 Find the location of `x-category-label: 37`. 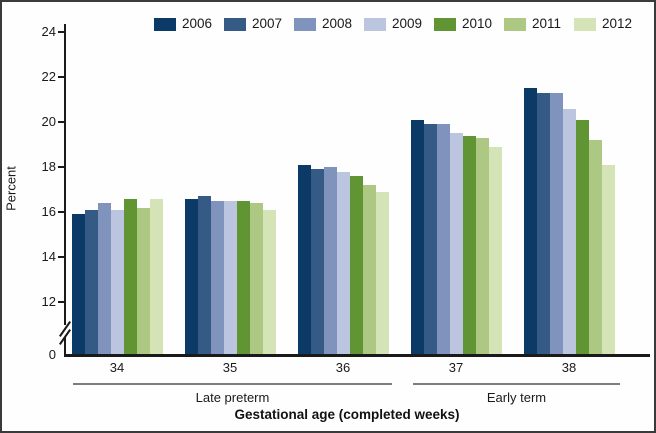

x-category-label: 37 is located at coordinates (456, 367).